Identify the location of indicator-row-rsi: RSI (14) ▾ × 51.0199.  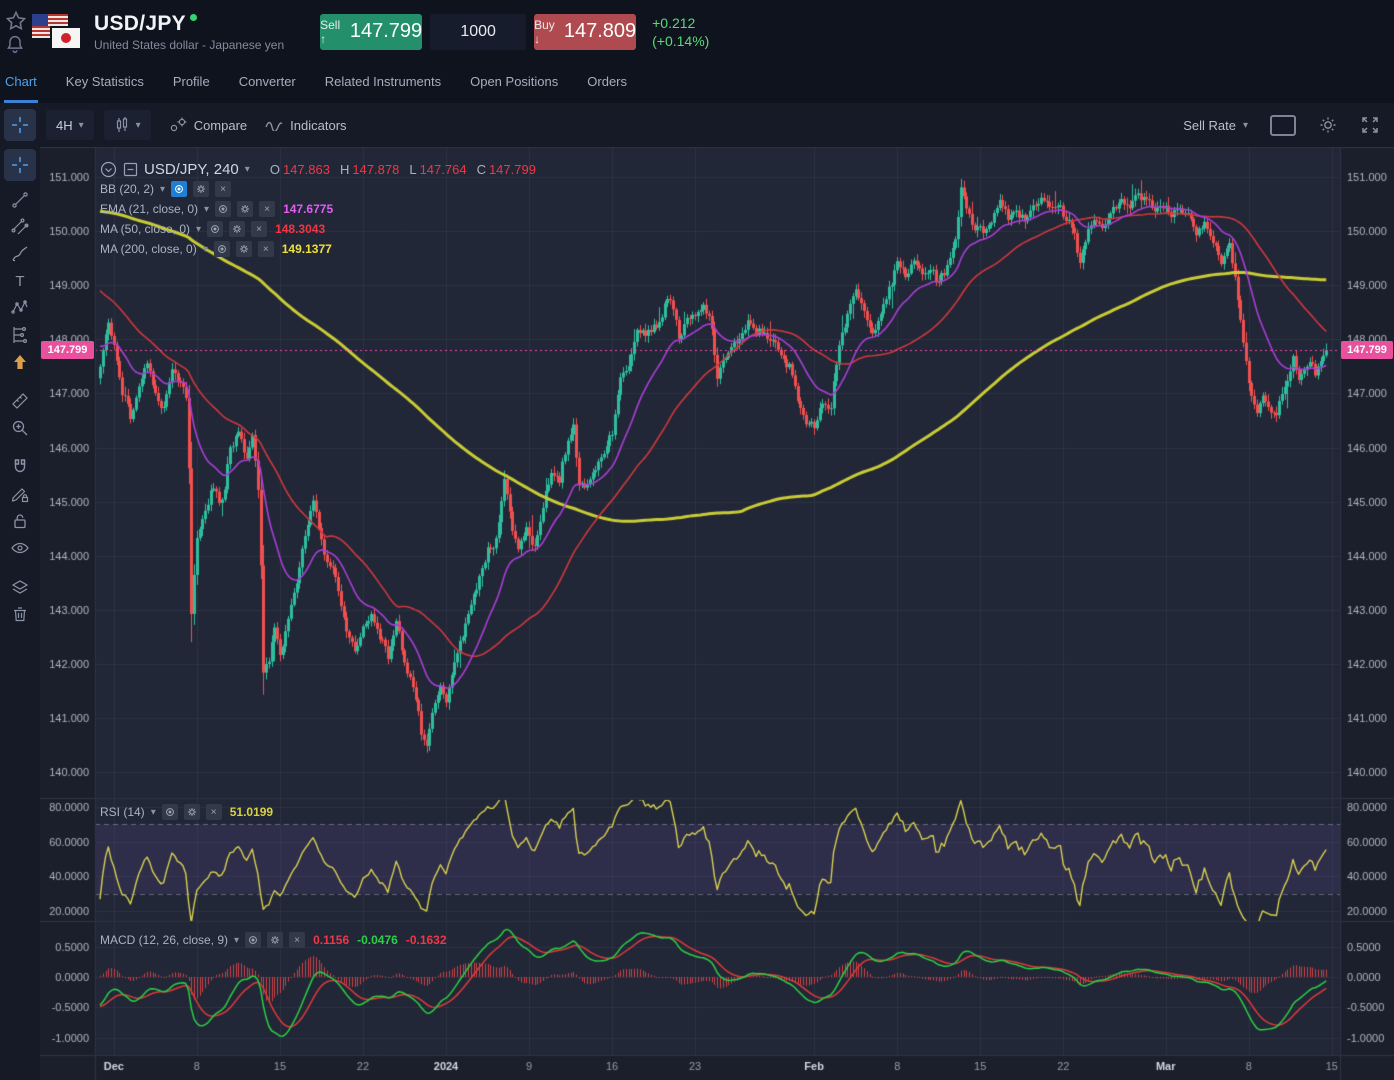
(187, 812).